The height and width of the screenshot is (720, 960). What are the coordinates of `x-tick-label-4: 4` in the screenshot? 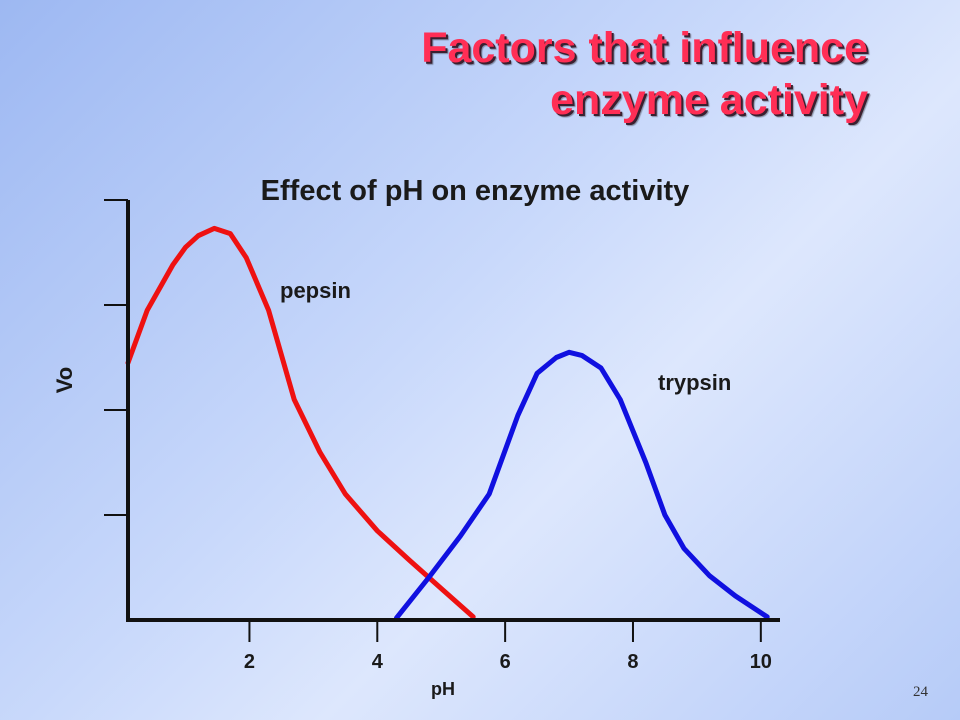 It's located at (378, 662).